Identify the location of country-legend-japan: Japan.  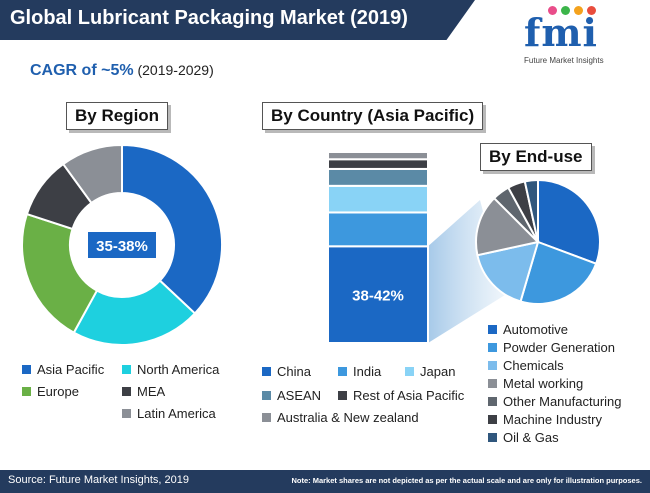
(430, 371).